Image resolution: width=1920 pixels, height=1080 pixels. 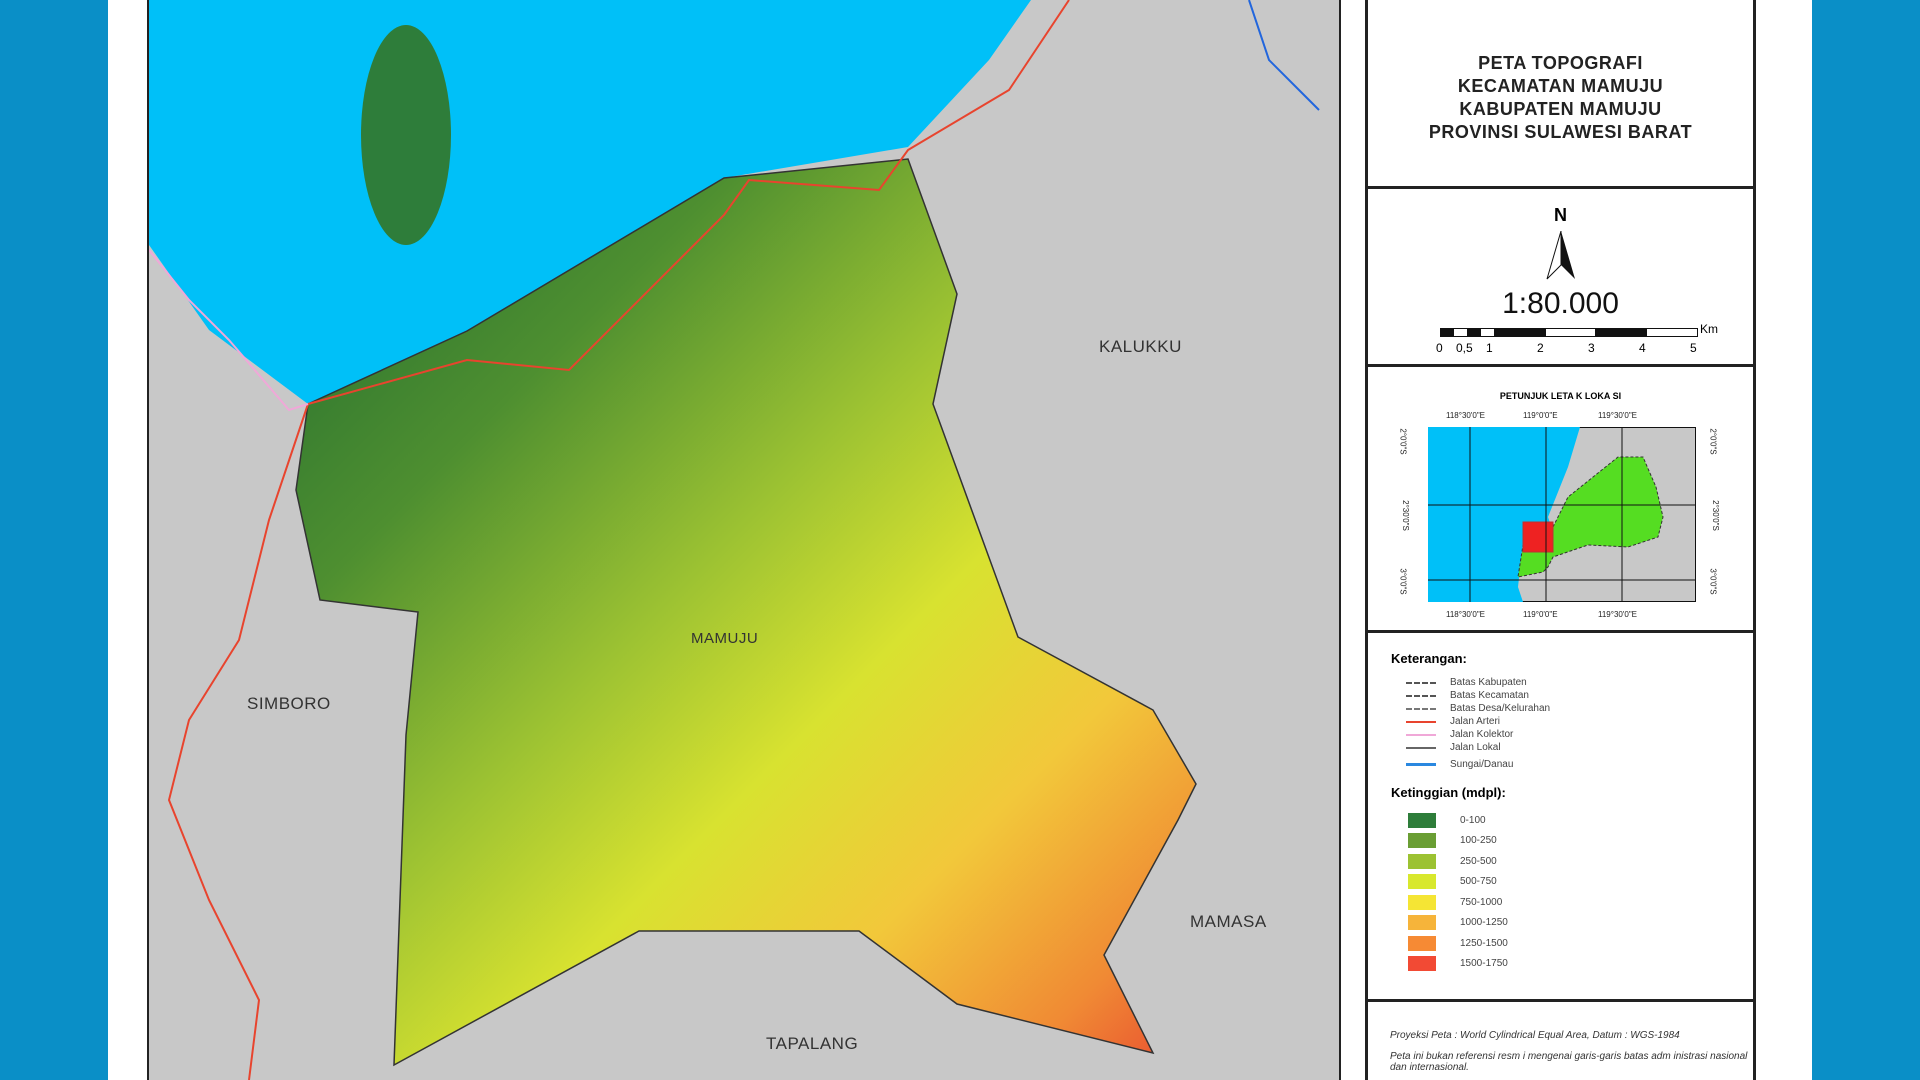 I want to click on river, so click(x=1284, y=55).